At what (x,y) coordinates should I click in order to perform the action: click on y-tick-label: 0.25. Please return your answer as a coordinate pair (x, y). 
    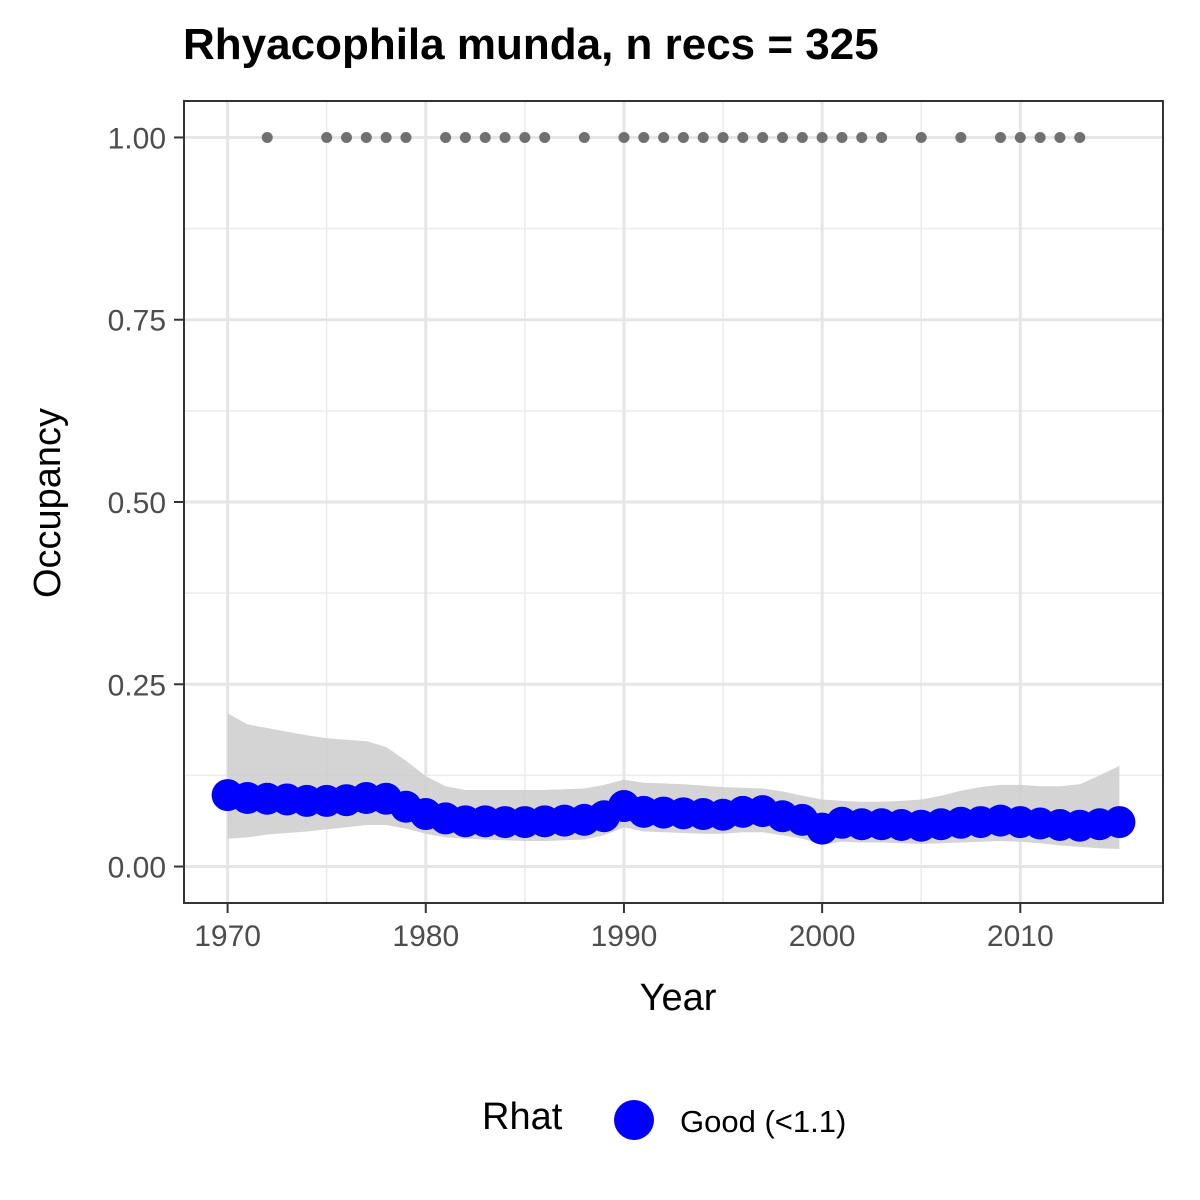
    Looking at the image, I should click on (137, 685).